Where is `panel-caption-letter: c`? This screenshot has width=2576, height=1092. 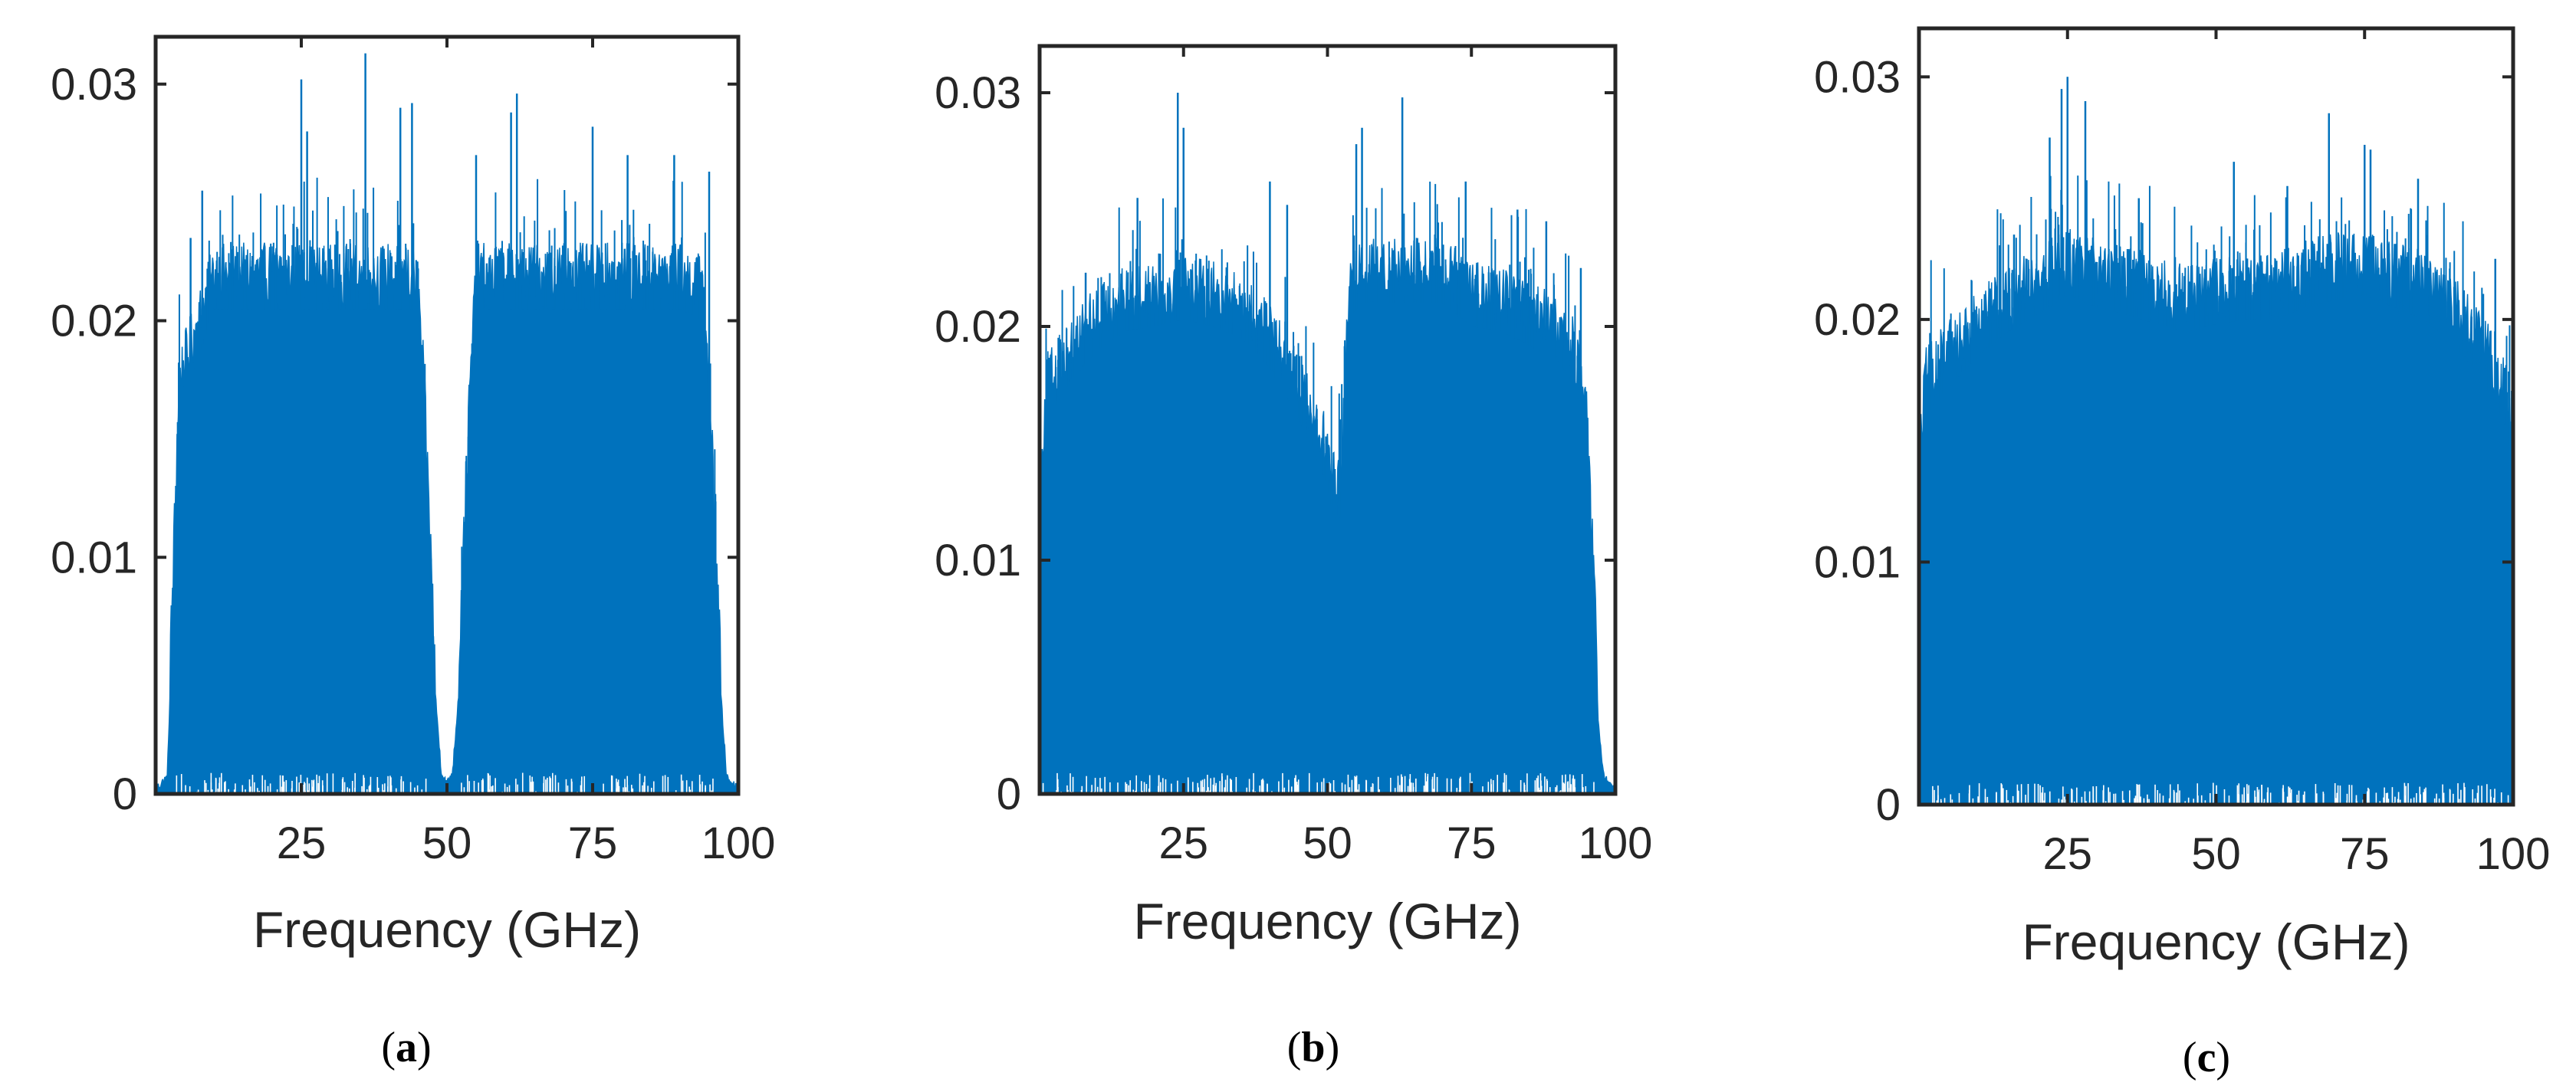
panel-caption-letter: c is located at coordinates (2206, 1057).